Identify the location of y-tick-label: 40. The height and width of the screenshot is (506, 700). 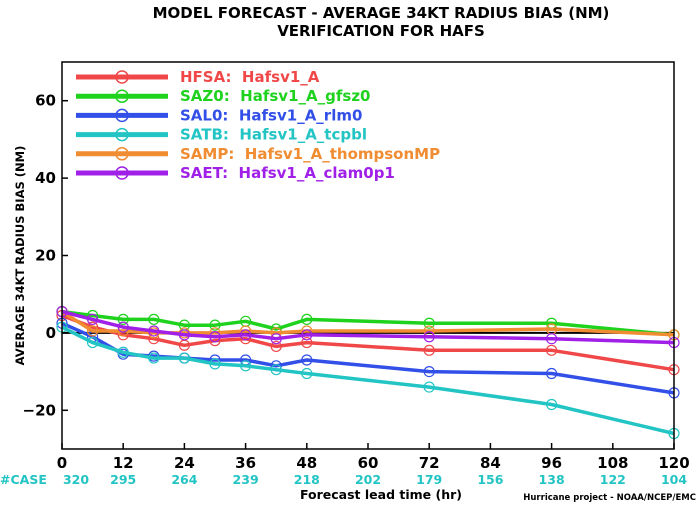
(45, 178).